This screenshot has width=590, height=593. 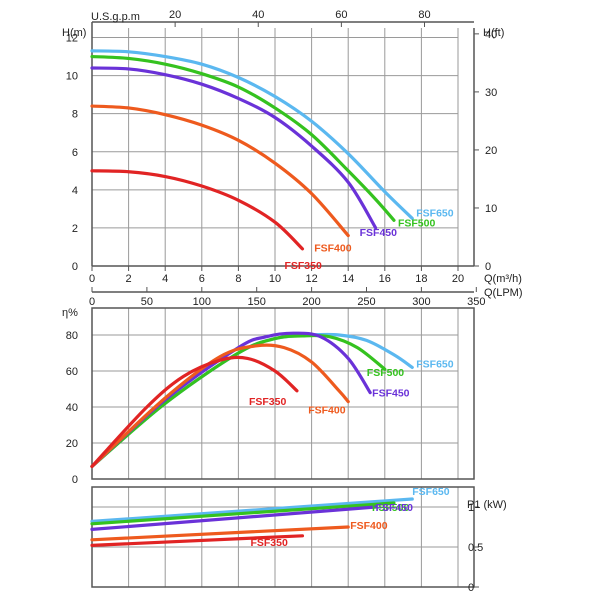 What do you see at coordinates (491, 35) in the screenshot?
I see `y-tick-label-ft: 40` at bounding box center [491, 35].